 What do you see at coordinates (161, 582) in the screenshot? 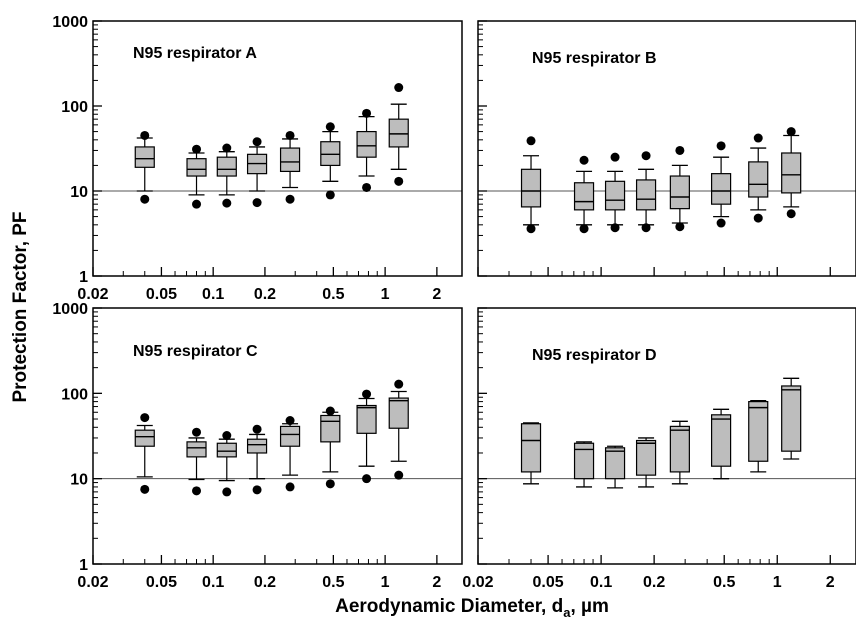
I see `x-tick-label: 0.05` at bounding box center [161, 582].